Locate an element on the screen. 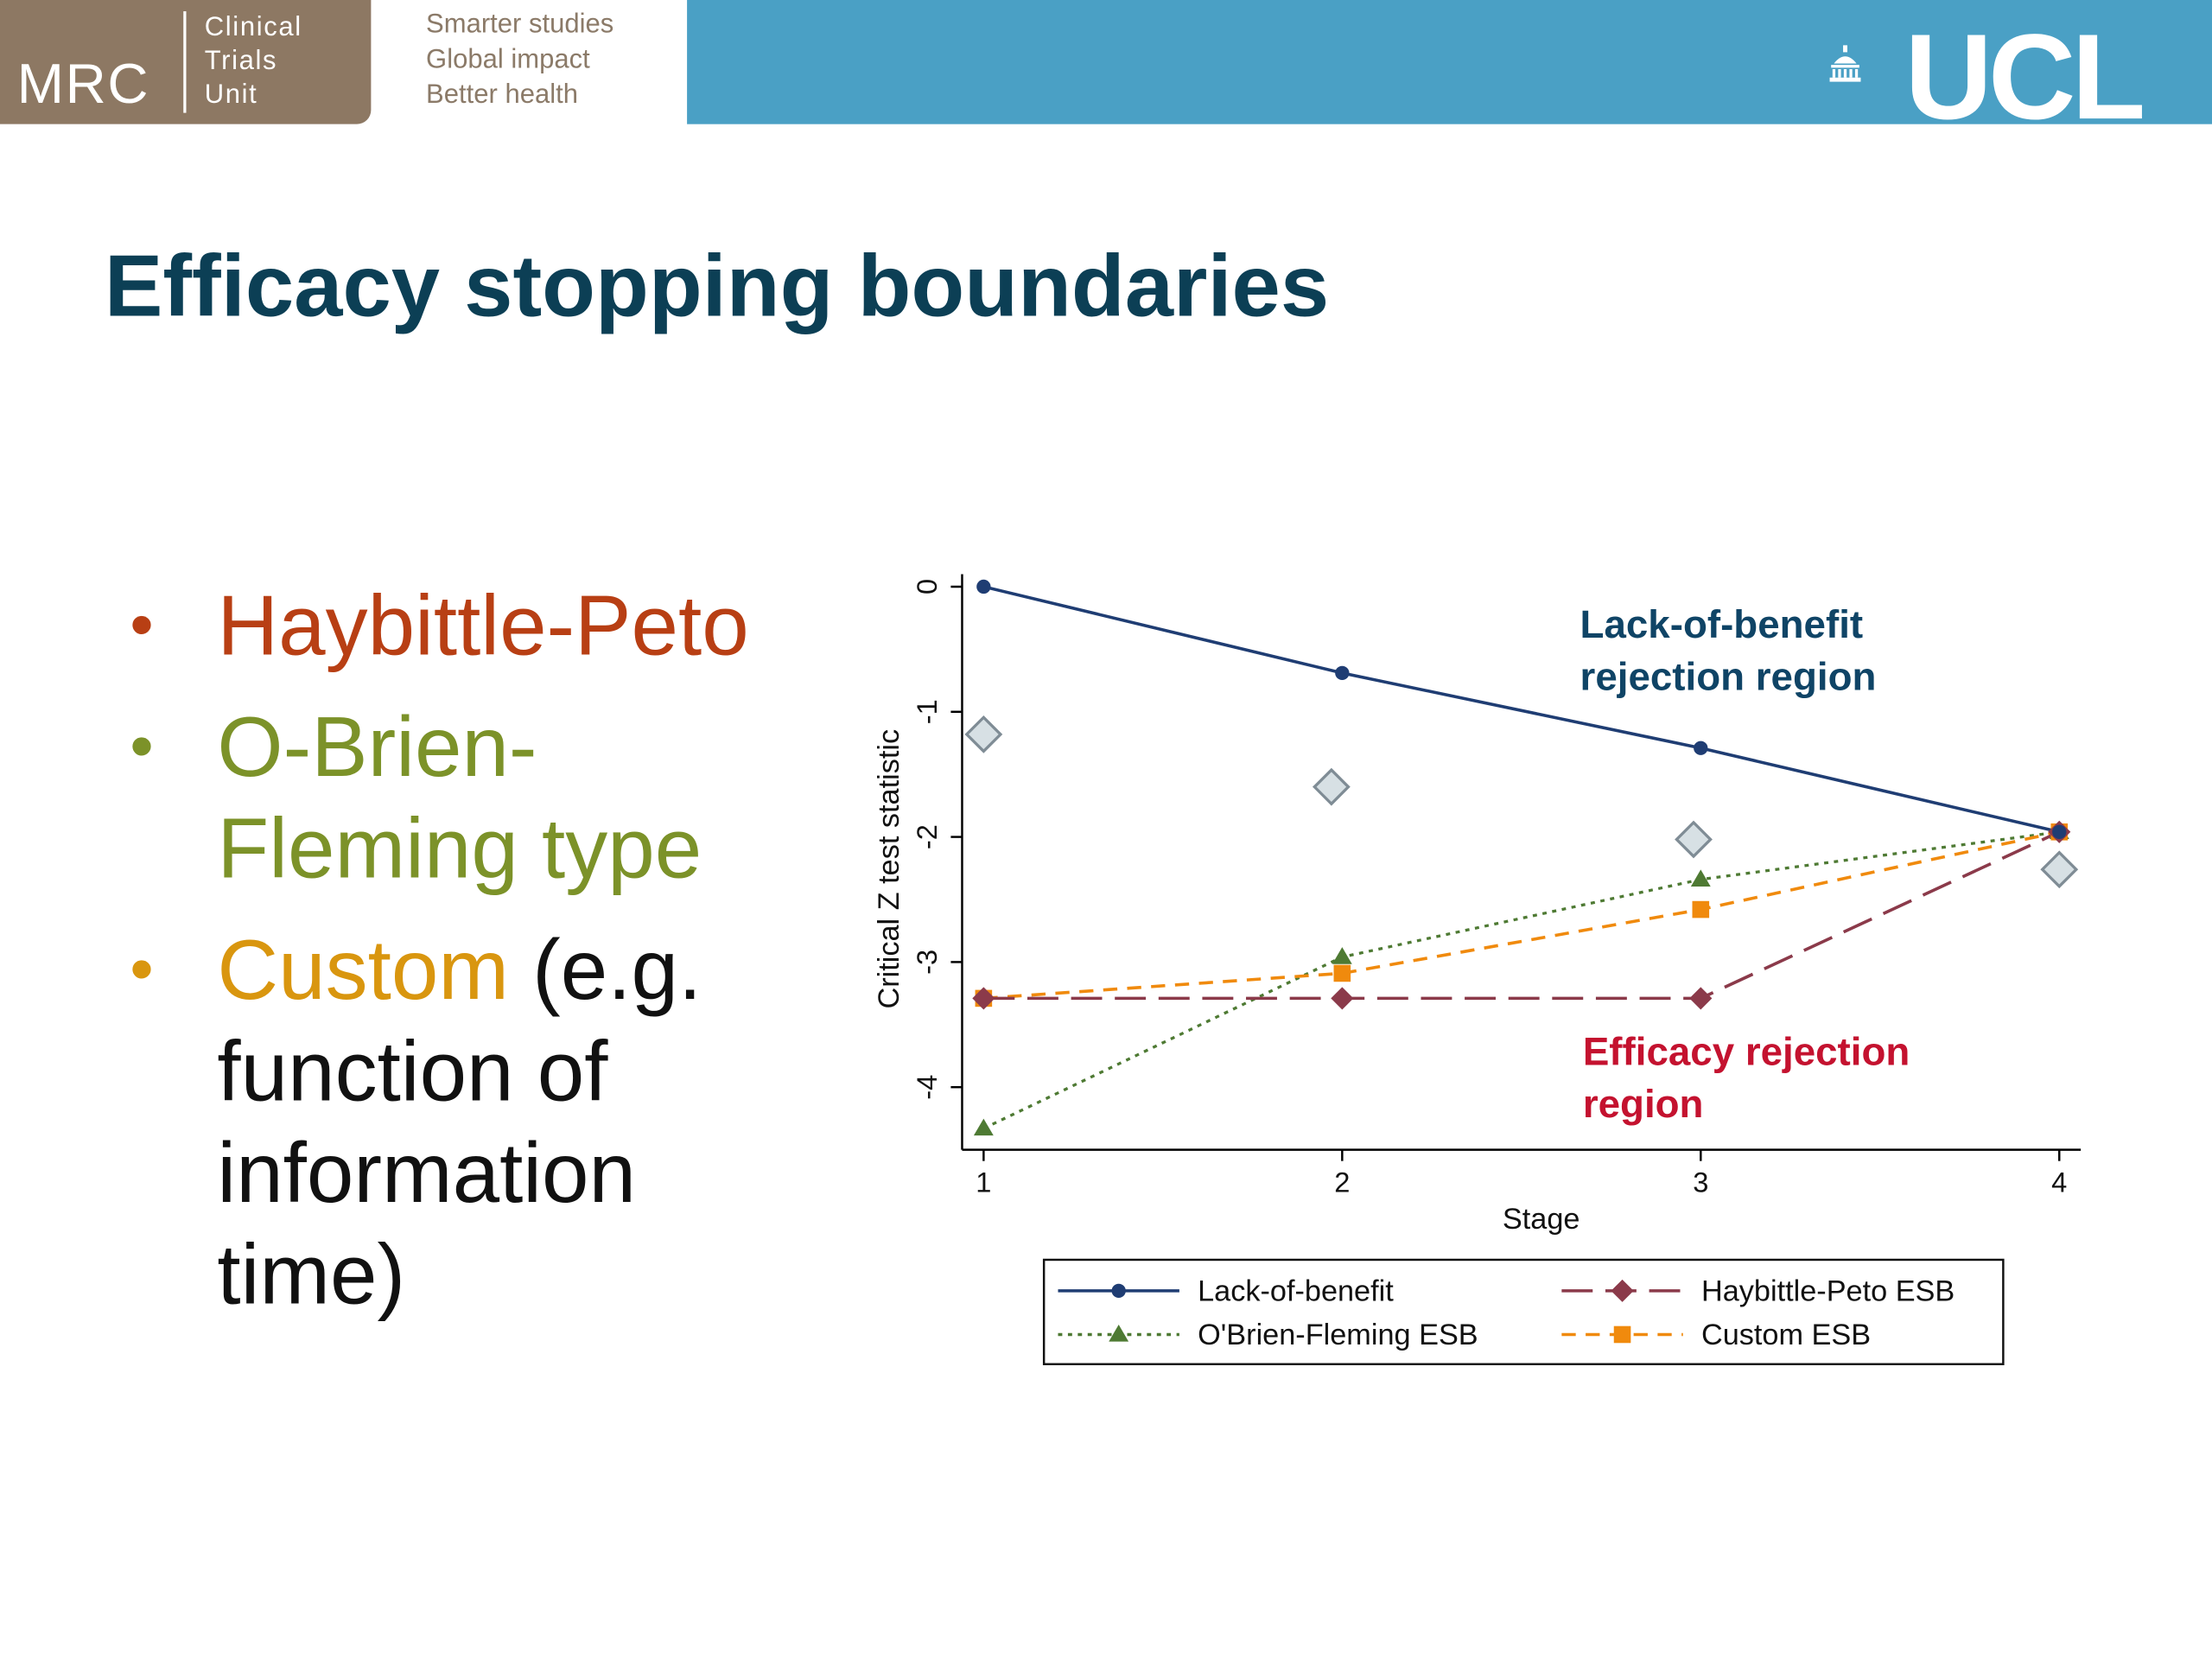 The height and width of the screenshot is (1659, 2212). y-tick-label: 0 is located at coordinates (927, 586).